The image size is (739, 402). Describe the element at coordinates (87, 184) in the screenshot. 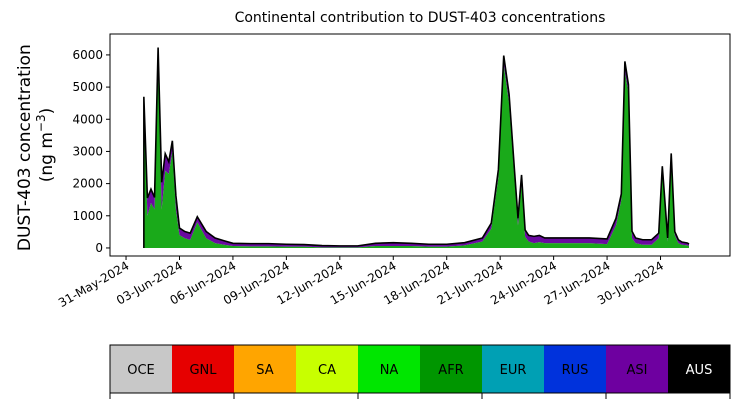

I see `y-tick-label: 2000` at that location.